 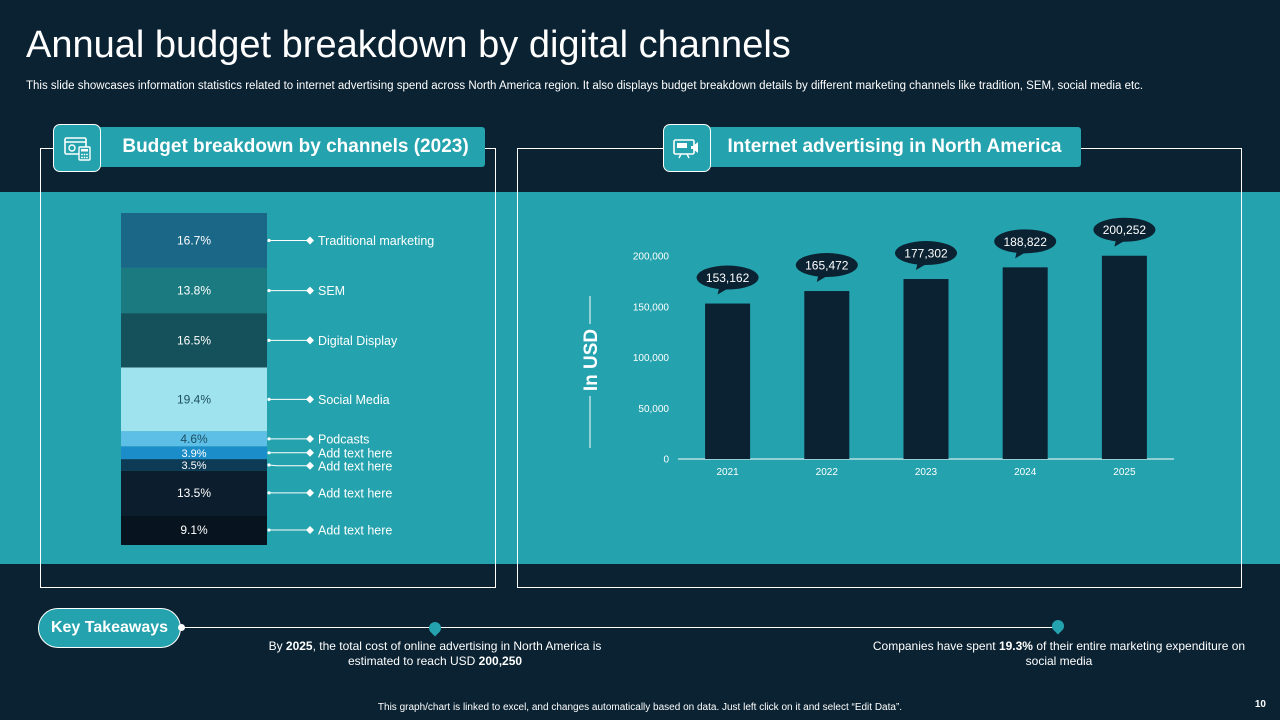 What do you see at coordinates (687, 148) in the screenshot?
I see `ad-megaphone-icon` at bounding box center [687, 148].